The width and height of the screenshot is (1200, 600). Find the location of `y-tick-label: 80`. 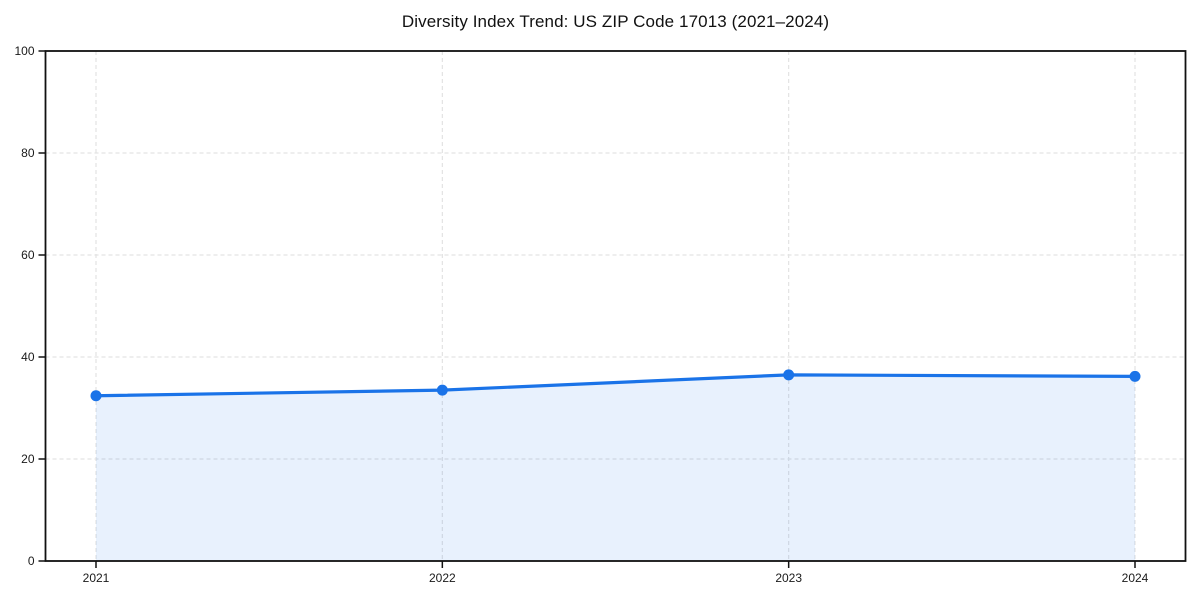

y-tick-label: 80 is located at coordinates (28, 153).